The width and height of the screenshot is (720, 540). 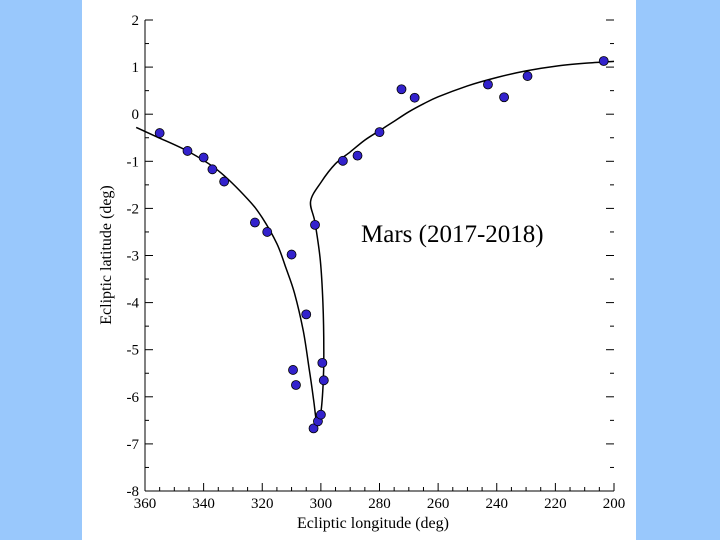 I want to click on y-tick-label: -5, so click(x=133, y=351).